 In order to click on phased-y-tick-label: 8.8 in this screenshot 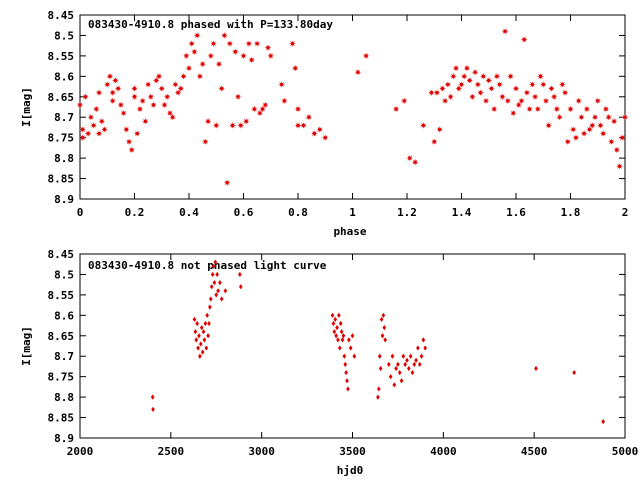, I will do `click(64, 158)`.